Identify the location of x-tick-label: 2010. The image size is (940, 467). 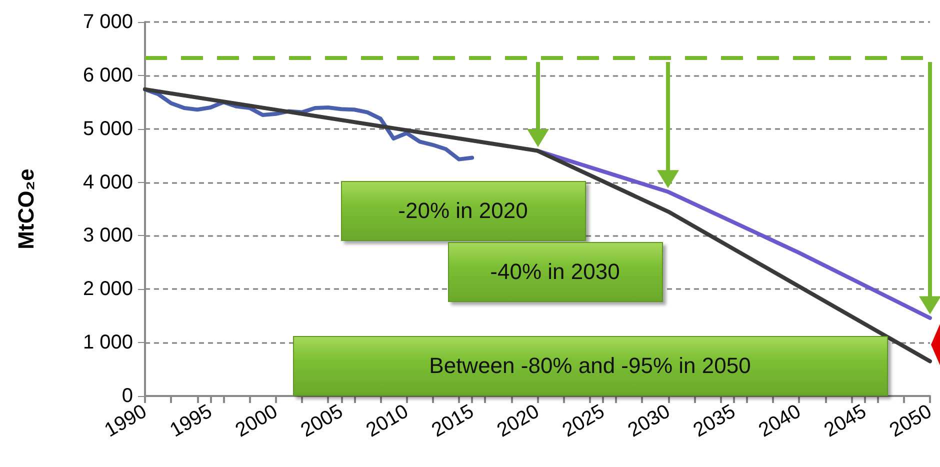
(387, 421).